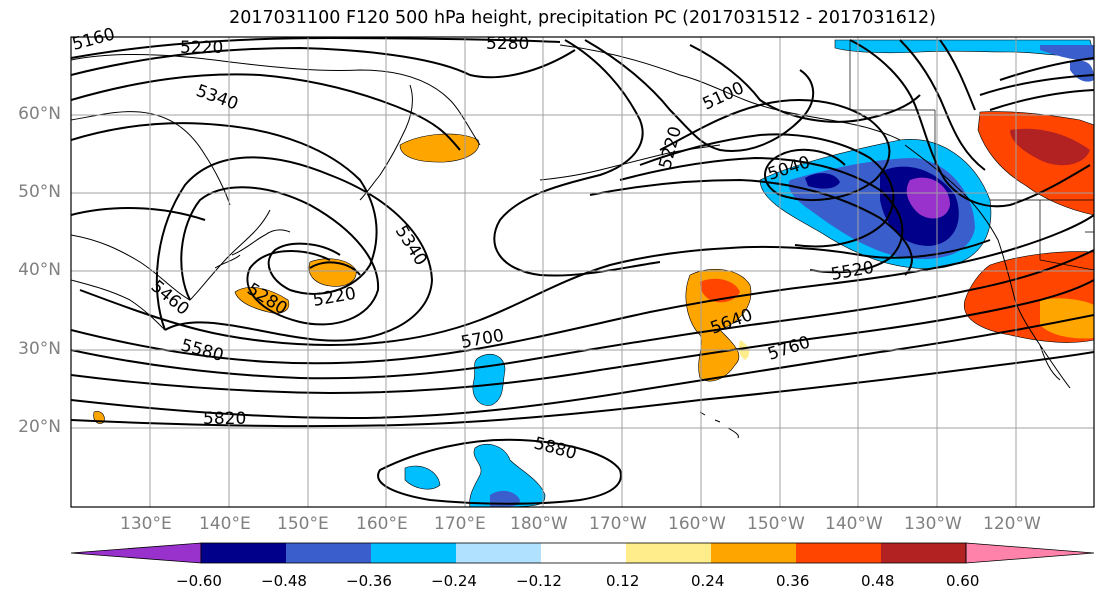 The height and width of the screenshot is (601, 1105). What do you see at coordinates (555, 449) in the screenshot?
I see `contour-label: 5880` at bounding box center [555, 449].